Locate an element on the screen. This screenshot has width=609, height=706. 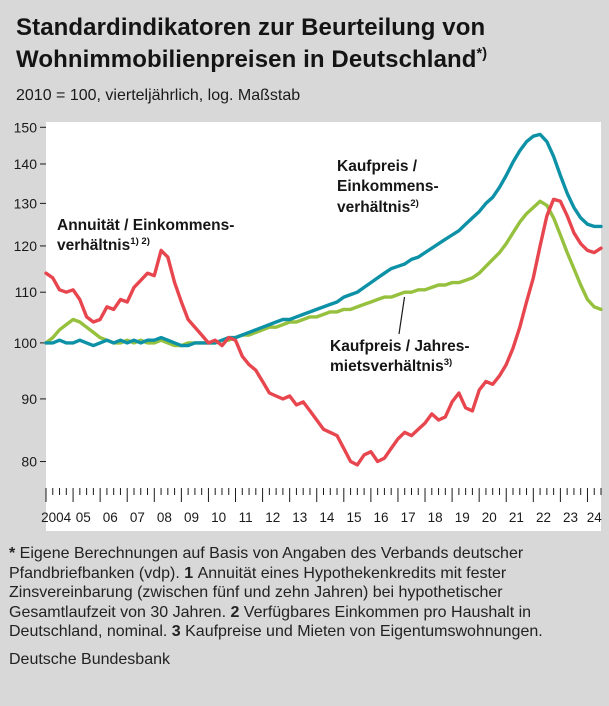
price-income-label-line-2: Einkommens- is located at coordinates (388, 187).